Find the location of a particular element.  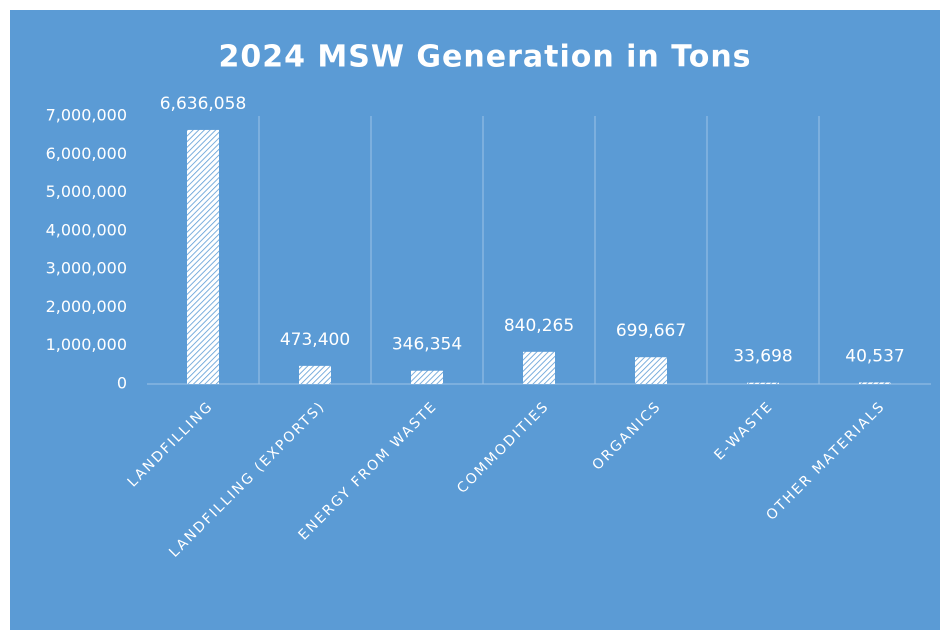

y-tick-label: 1,000,000 is located at coordinates (86, 344).